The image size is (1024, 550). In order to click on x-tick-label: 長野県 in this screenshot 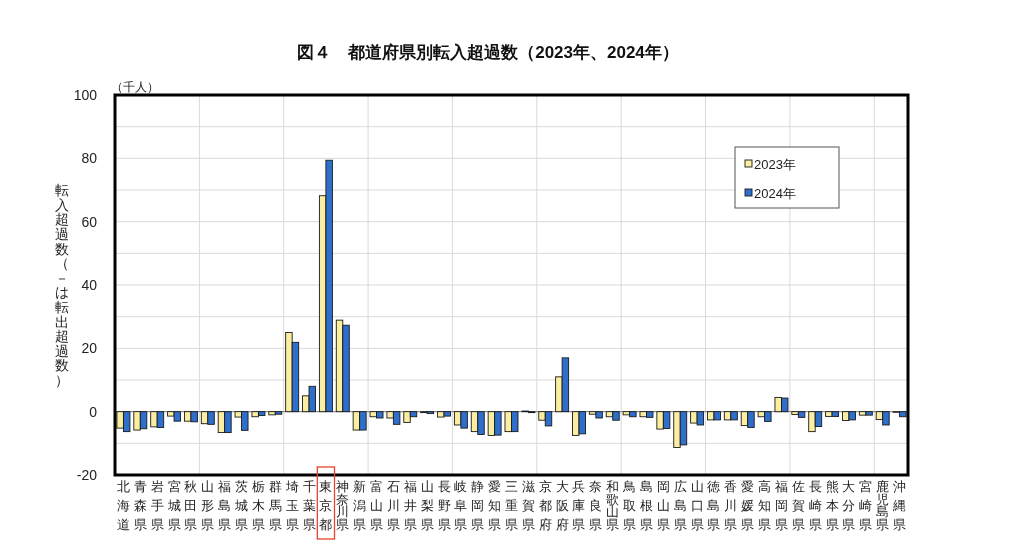, I will do `click(444, 506)`.